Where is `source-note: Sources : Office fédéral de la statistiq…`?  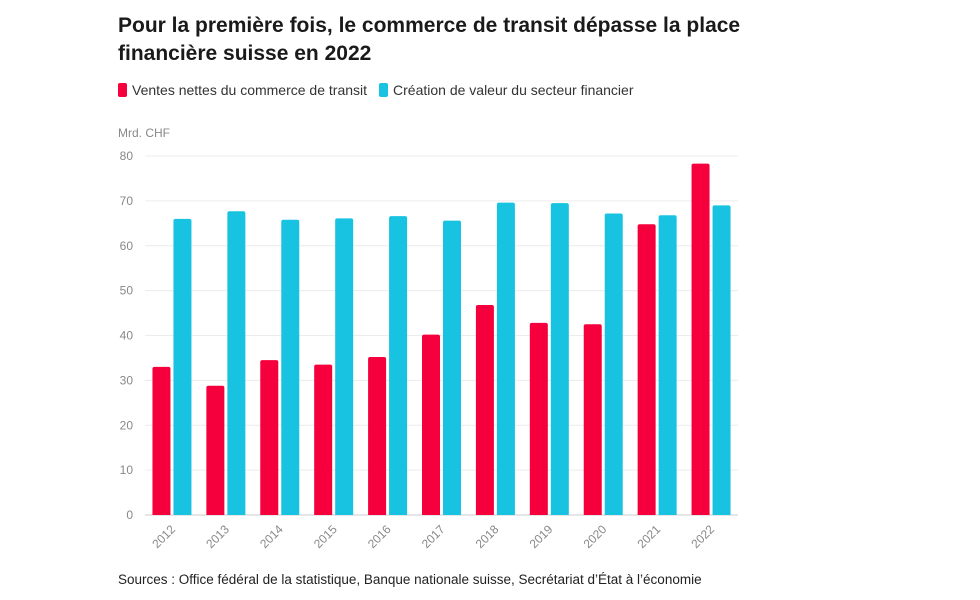 source-note: Sources : Office fédéral de la statistiq… is located at coordinates (410, 579).